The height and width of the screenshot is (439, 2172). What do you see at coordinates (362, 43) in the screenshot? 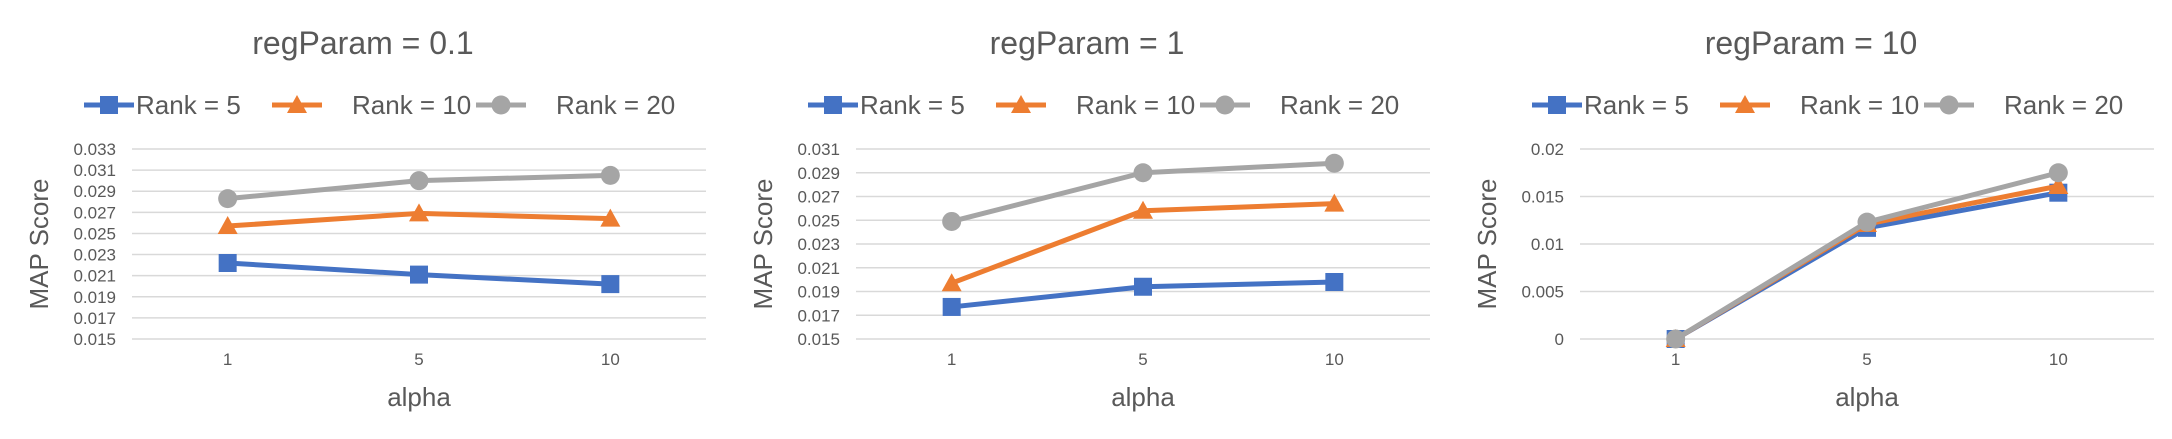
I see `chart-title: regParam = 0.1` at bounding box center [362, 43].